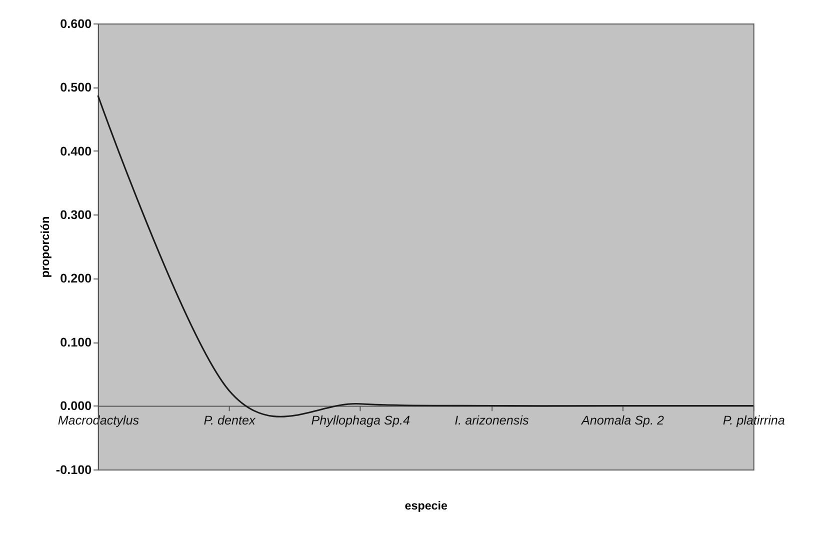 The height and width of the screenshot is (537, 829). I want to click on y-tick-label: 0.100, so click(76, 342).